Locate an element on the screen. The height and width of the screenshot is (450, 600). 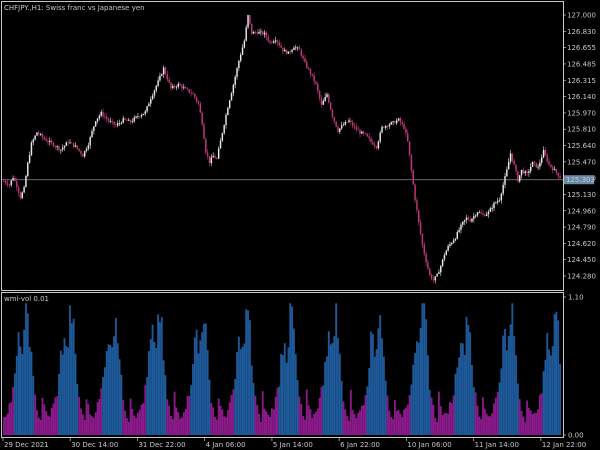
time-tick-label: 11 Jan 14:00 is located at coordinates (497, 445).